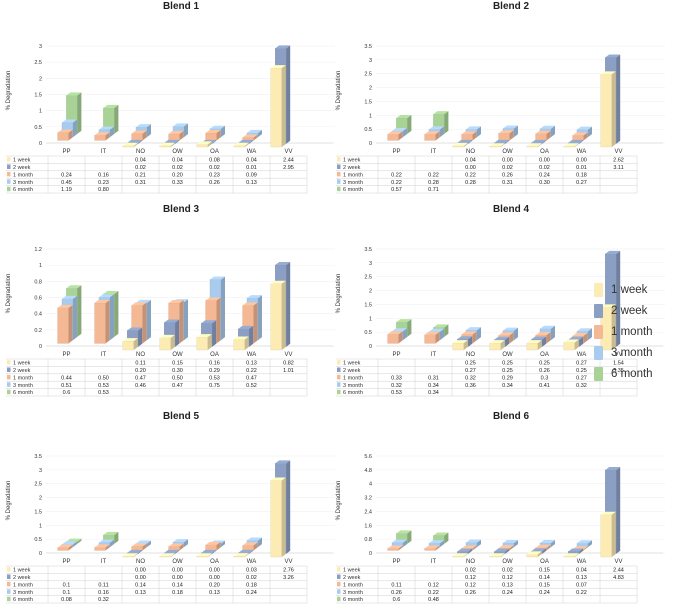 The height and width of the screenshot is (616, 676). What do you see at coordinates (353, 600) in the screenshot?
I see `table-row-label: 6 month` at bounding box center [353, 600].